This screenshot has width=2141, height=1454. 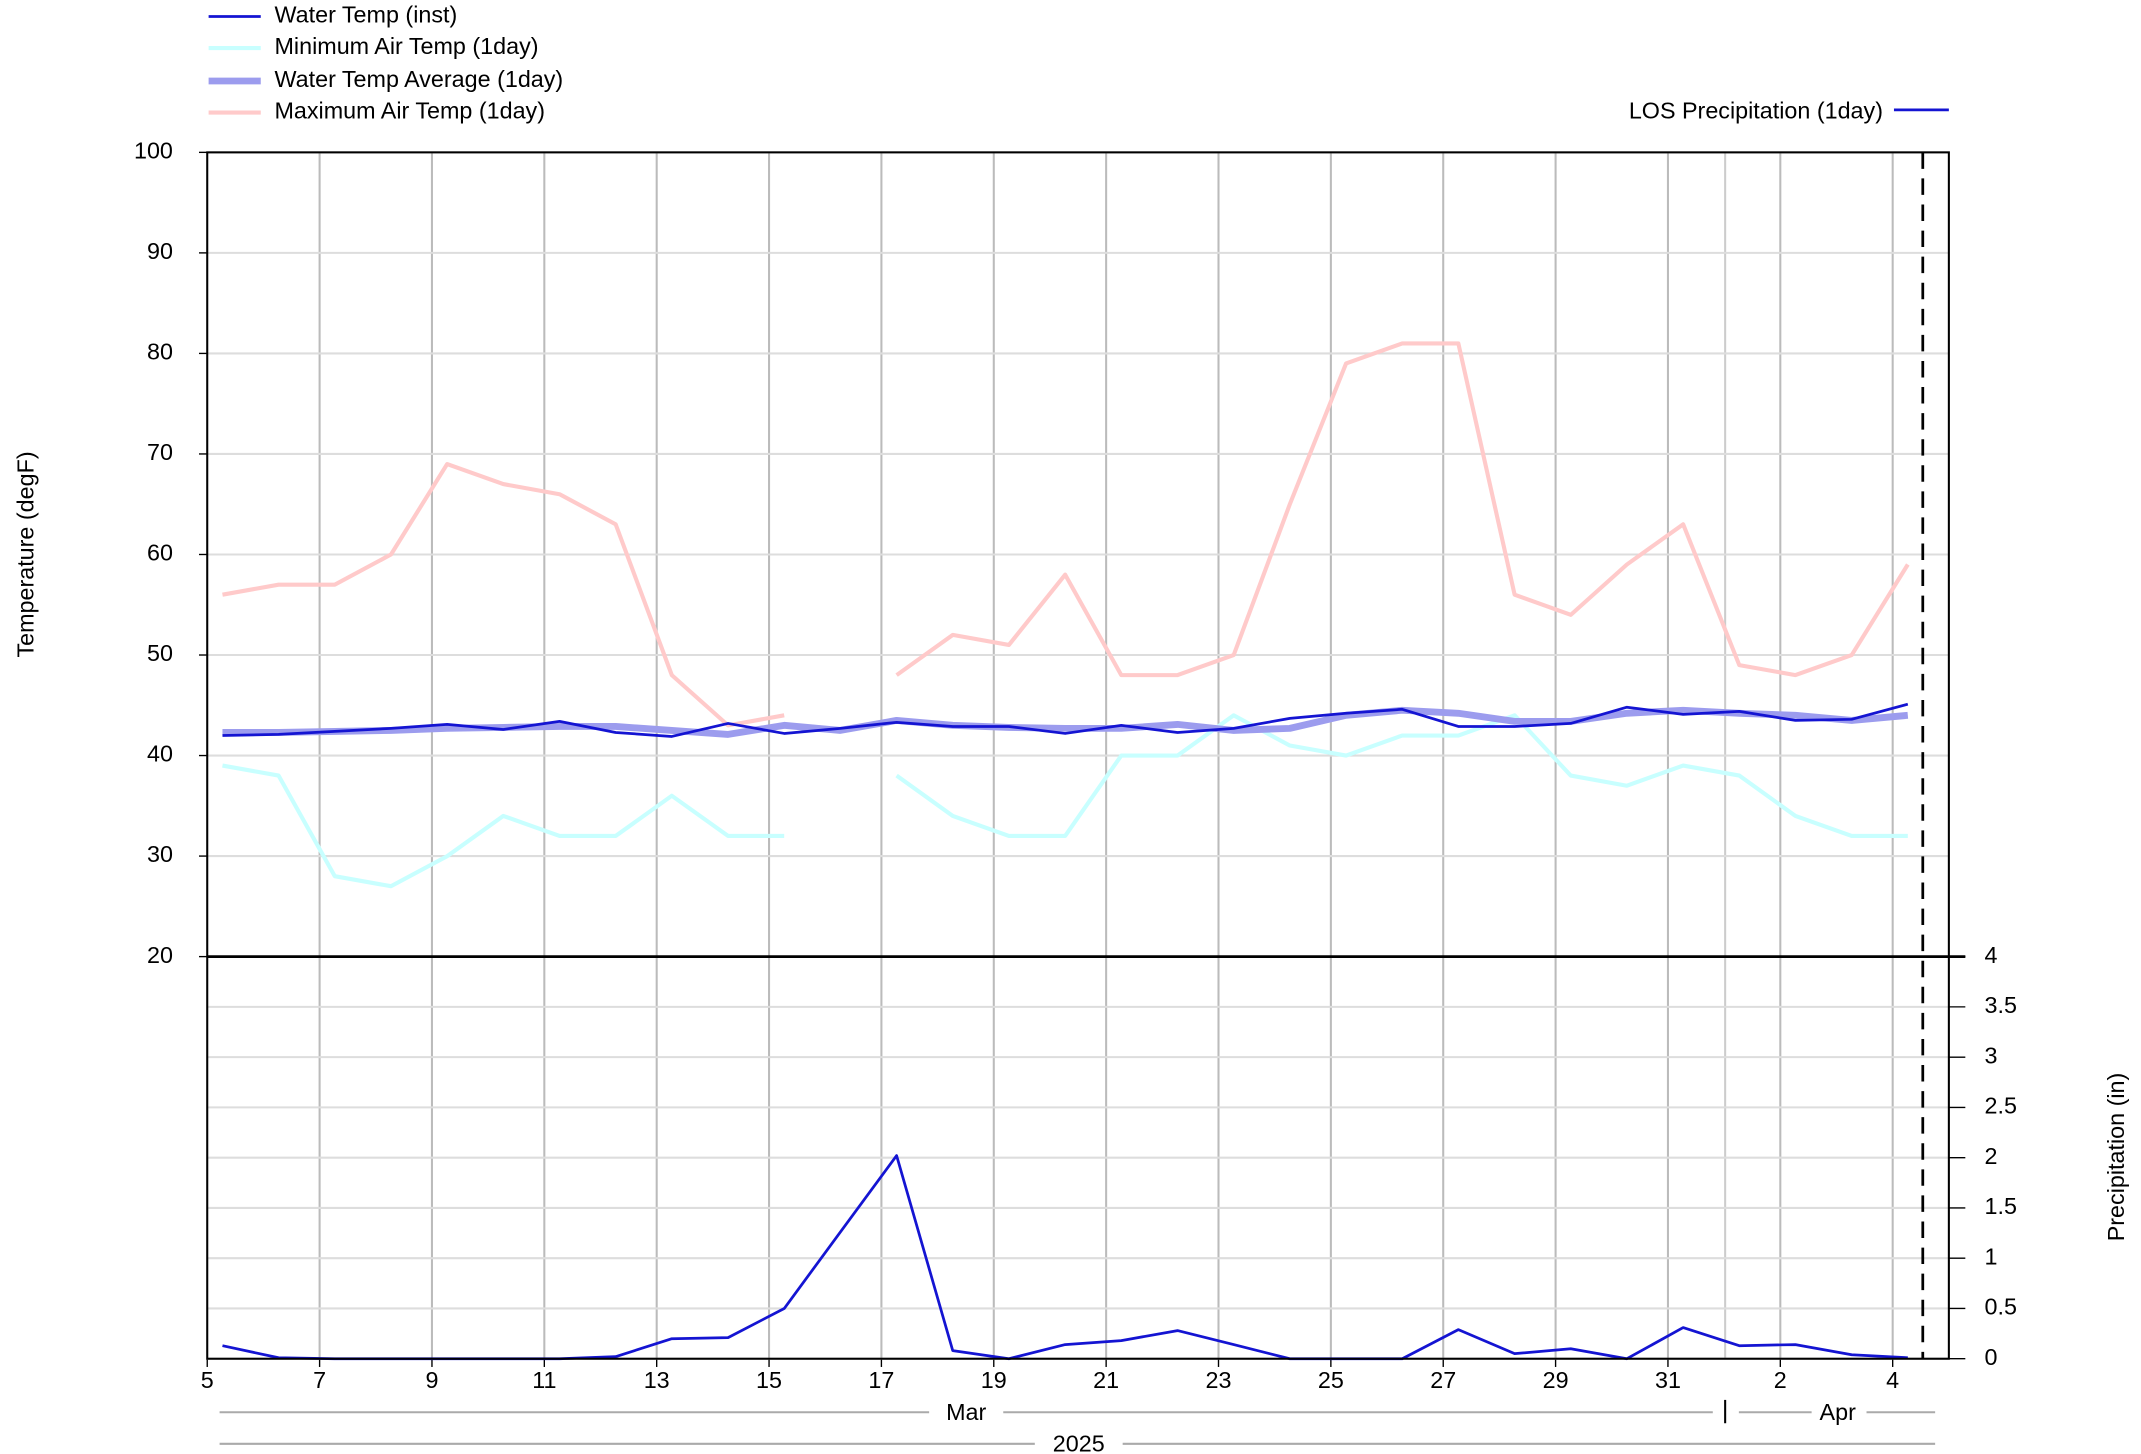 What do you see at coordinates (1991, 1156) in the screenshot?
I see `y2-tick-label: 2` at bounding box center [1991, 1156].